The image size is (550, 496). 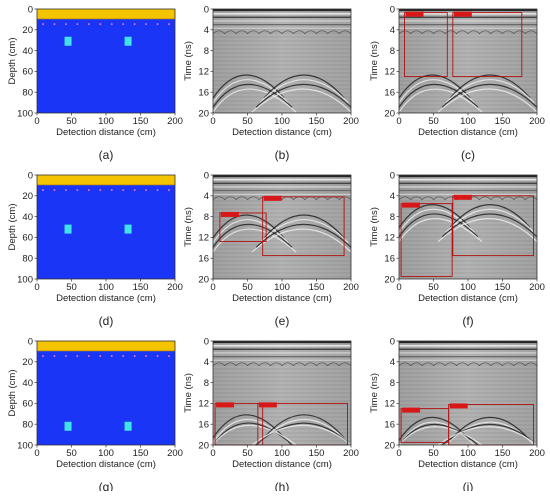 I want to click on y-tick-label: 60, so click(x=27, y=72).